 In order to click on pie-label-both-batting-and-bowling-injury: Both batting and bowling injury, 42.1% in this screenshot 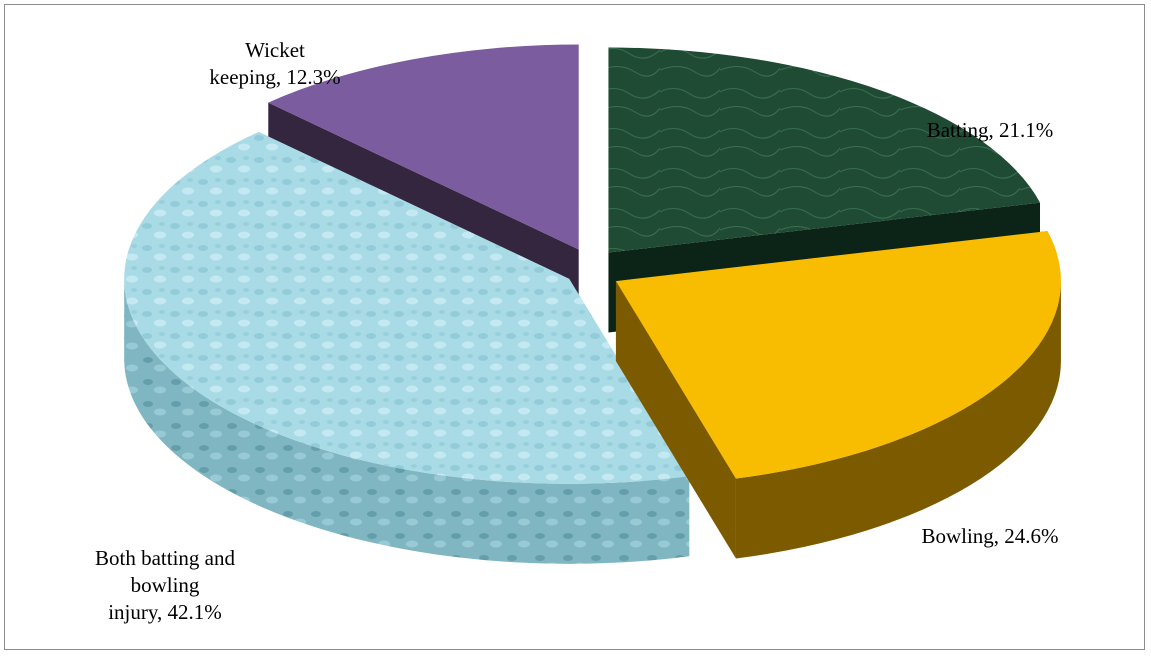, I will do `click(165, 585)`.